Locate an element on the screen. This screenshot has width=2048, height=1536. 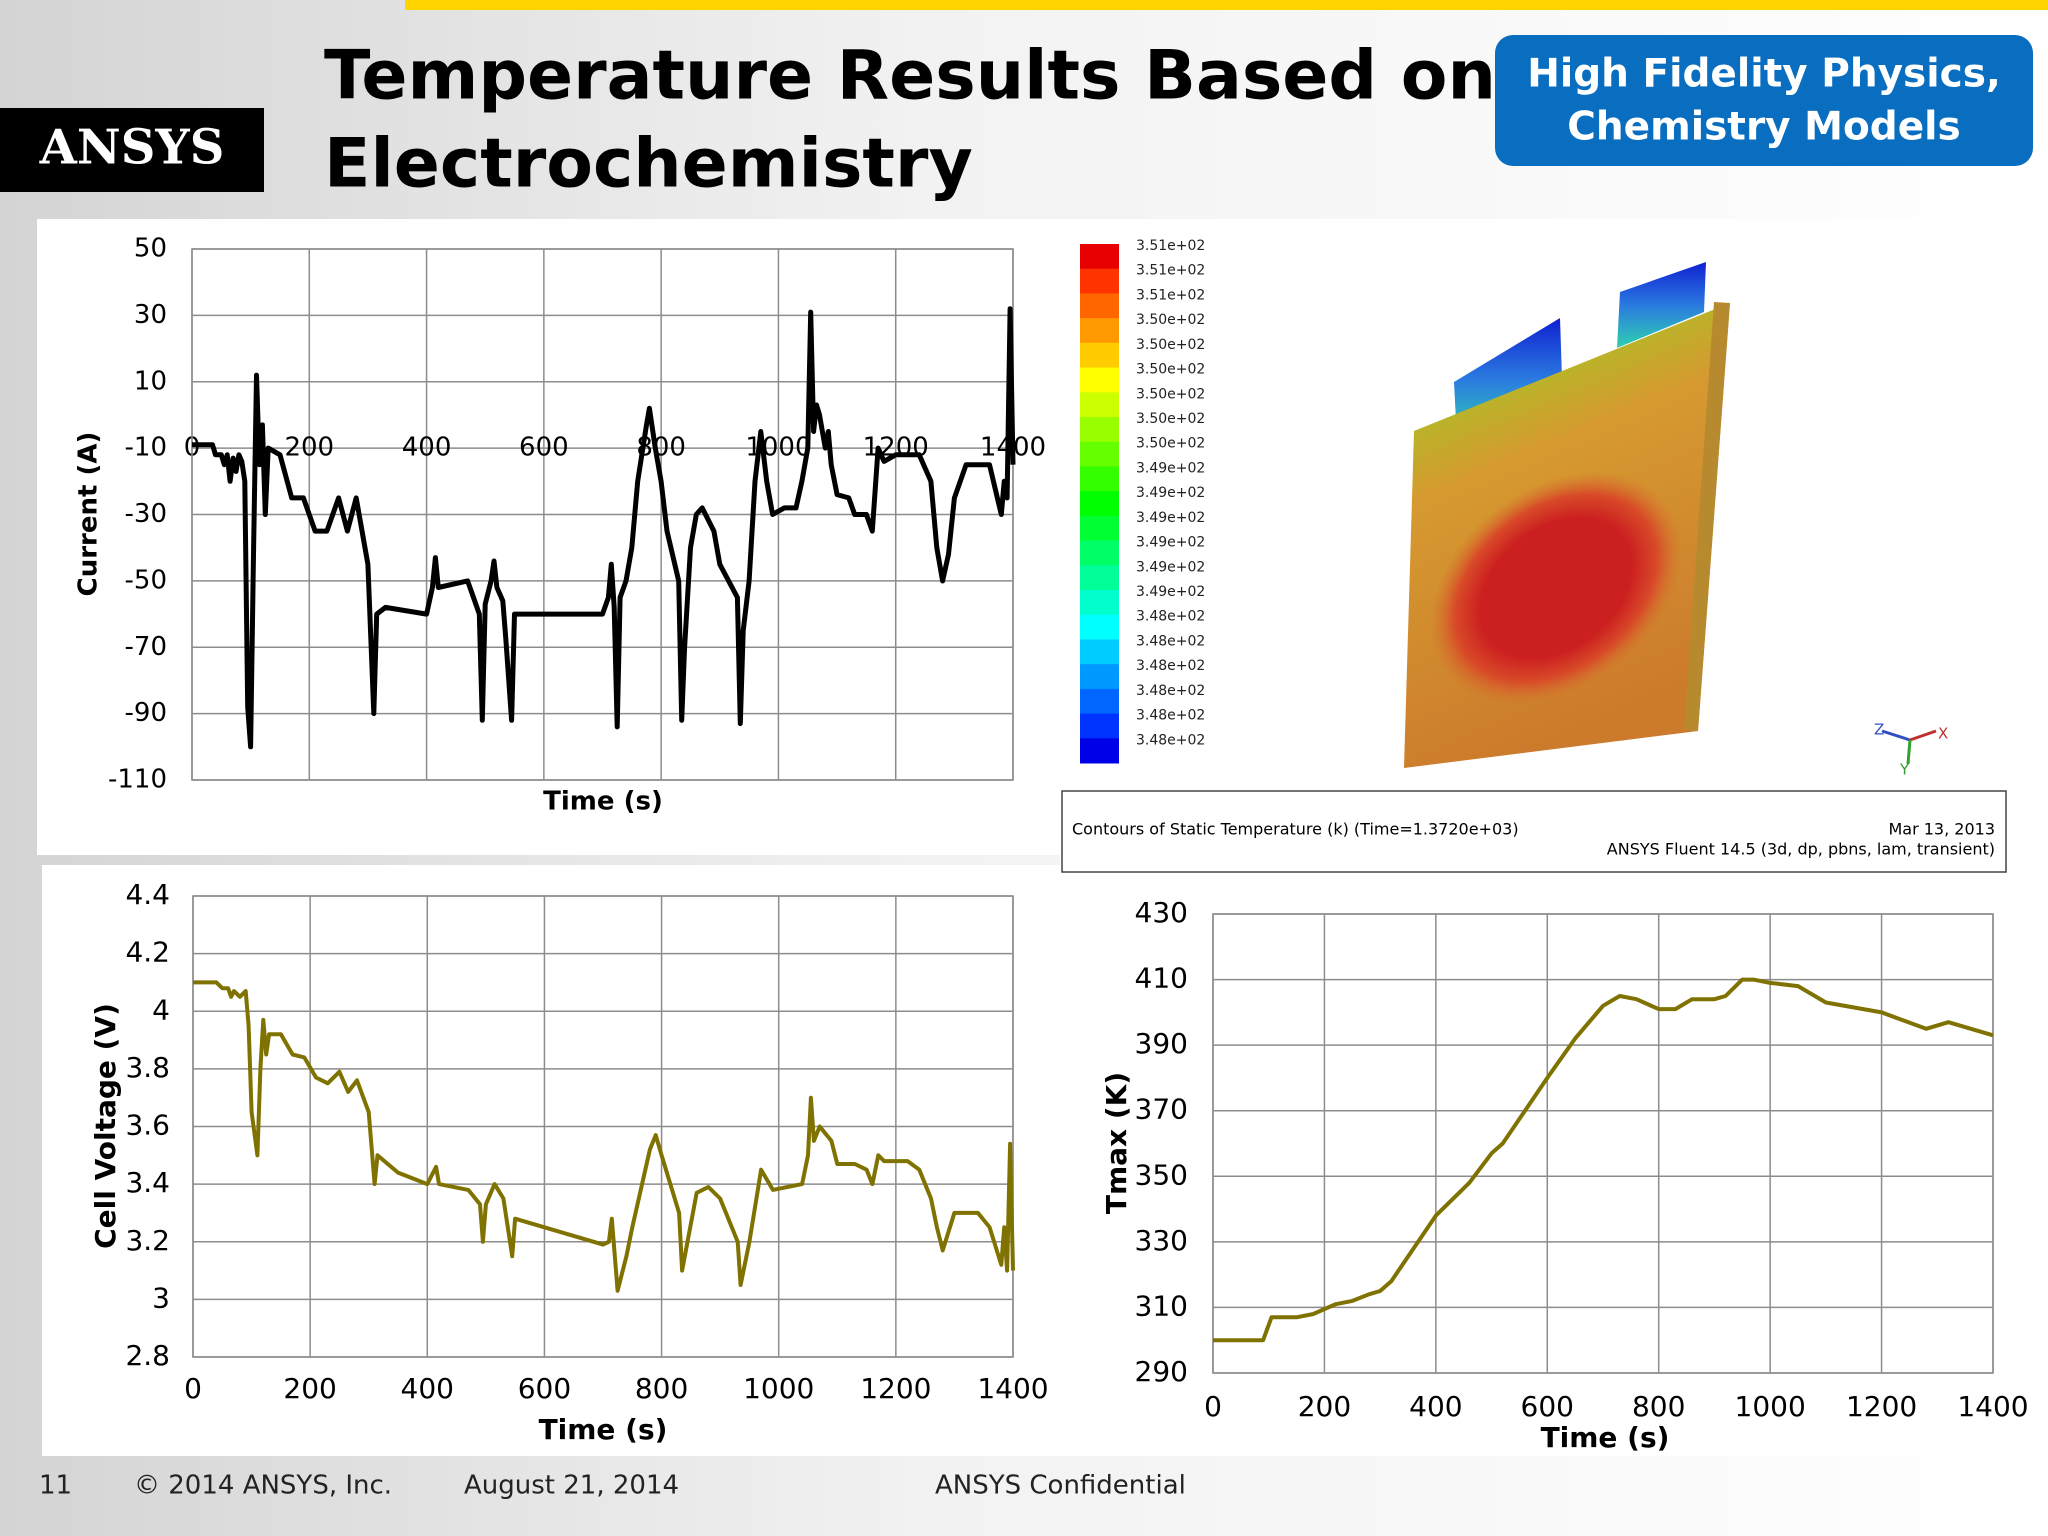
y-tick-label: -70 is located at coordinates (146, 647).